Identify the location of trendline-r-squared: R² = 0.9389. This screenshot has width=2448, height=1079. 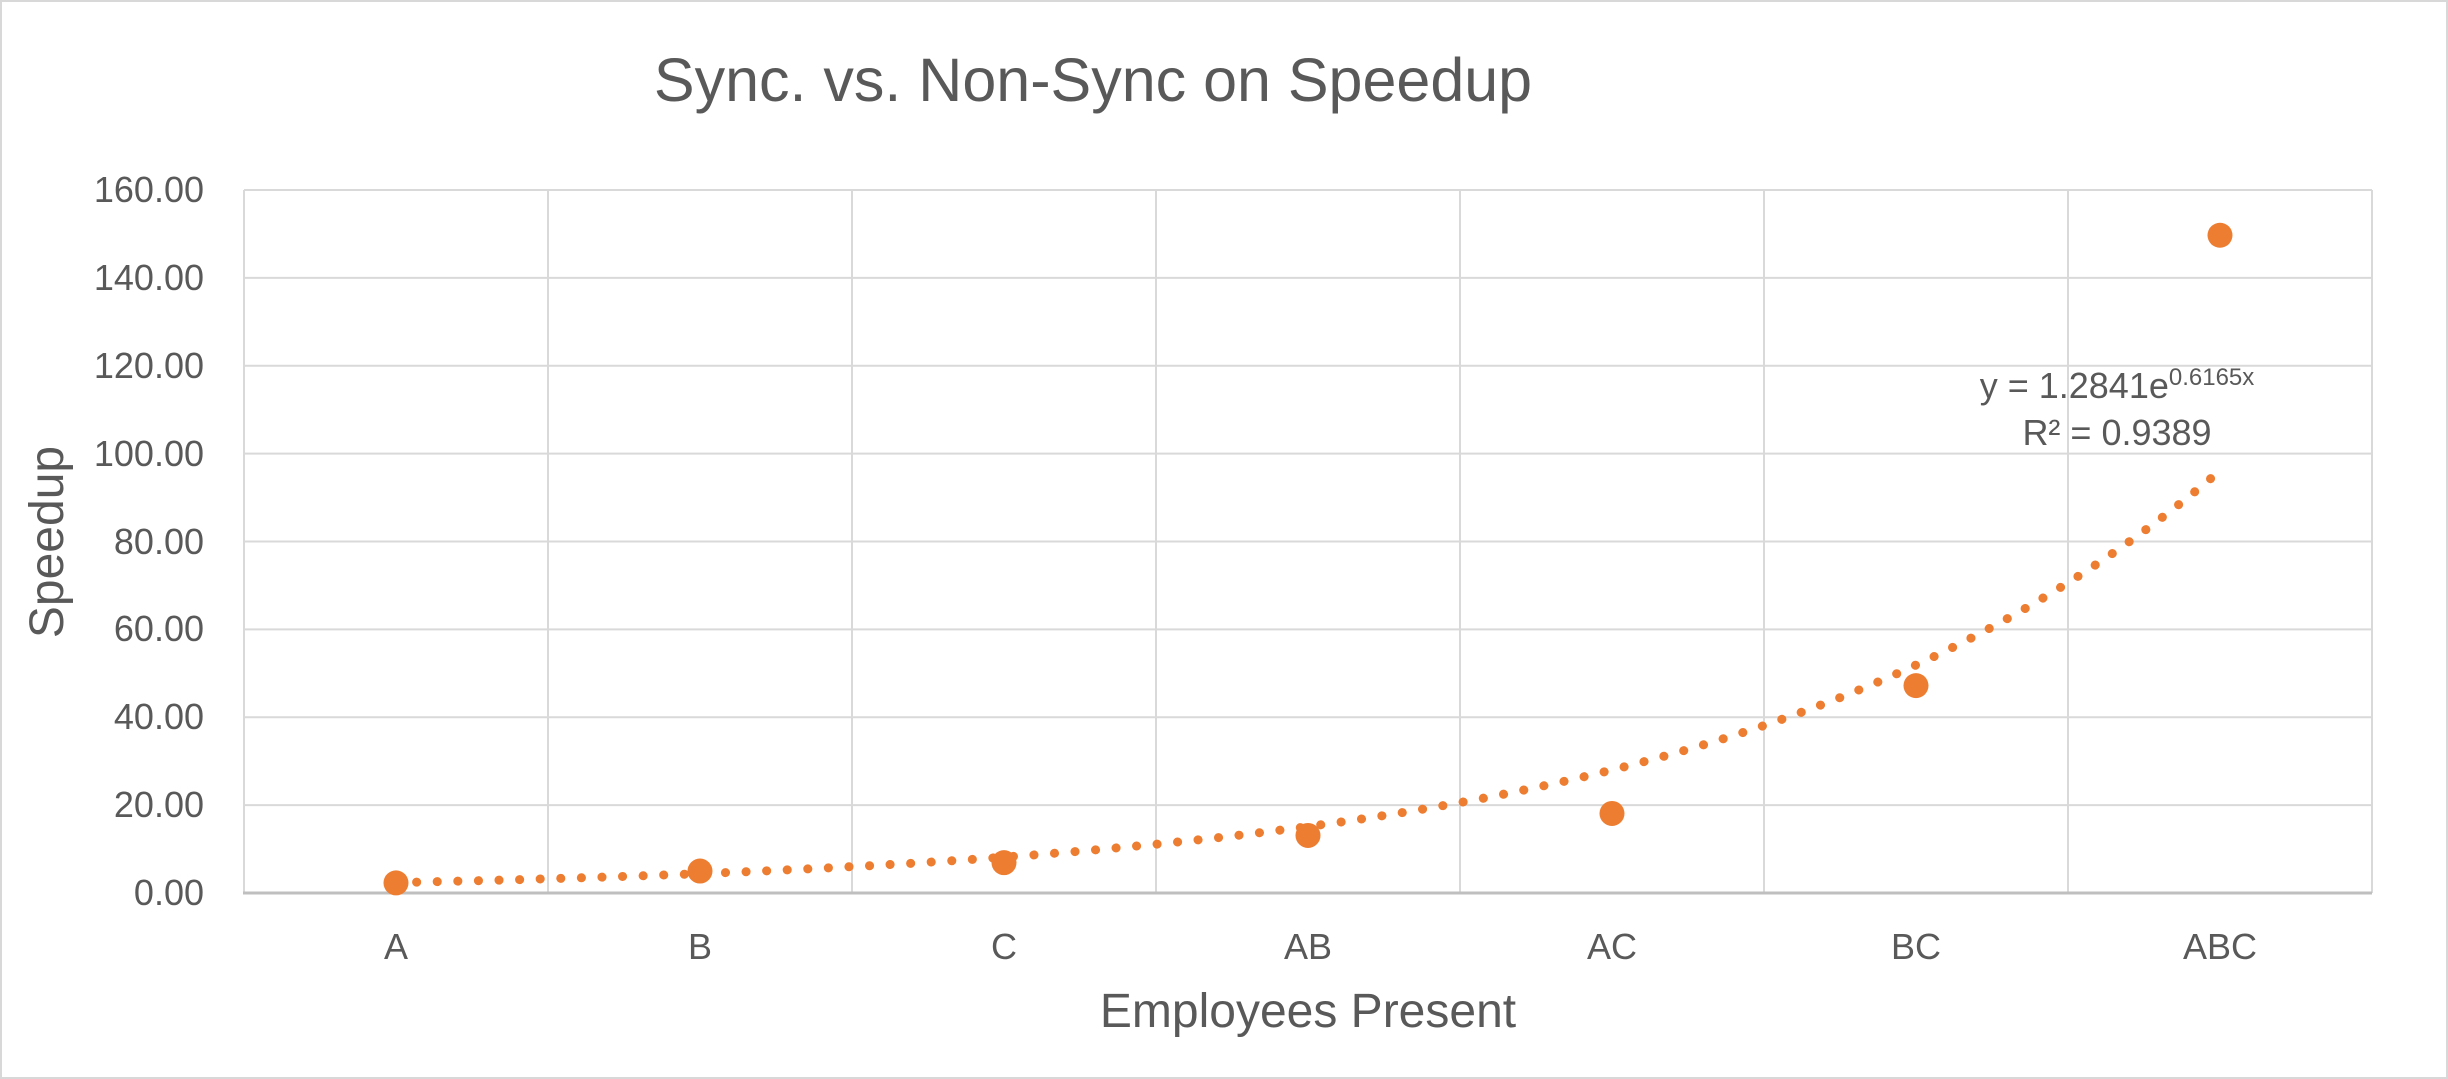
(2117, 432).